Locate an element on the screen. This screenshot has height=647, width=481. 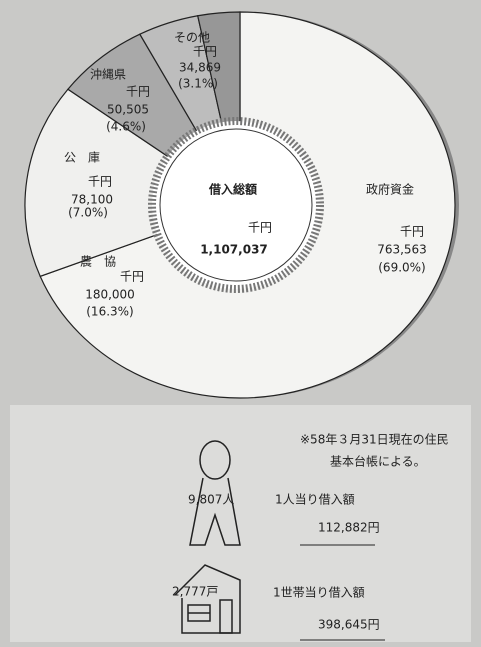
house-icon is located at coordinates (207, 599).